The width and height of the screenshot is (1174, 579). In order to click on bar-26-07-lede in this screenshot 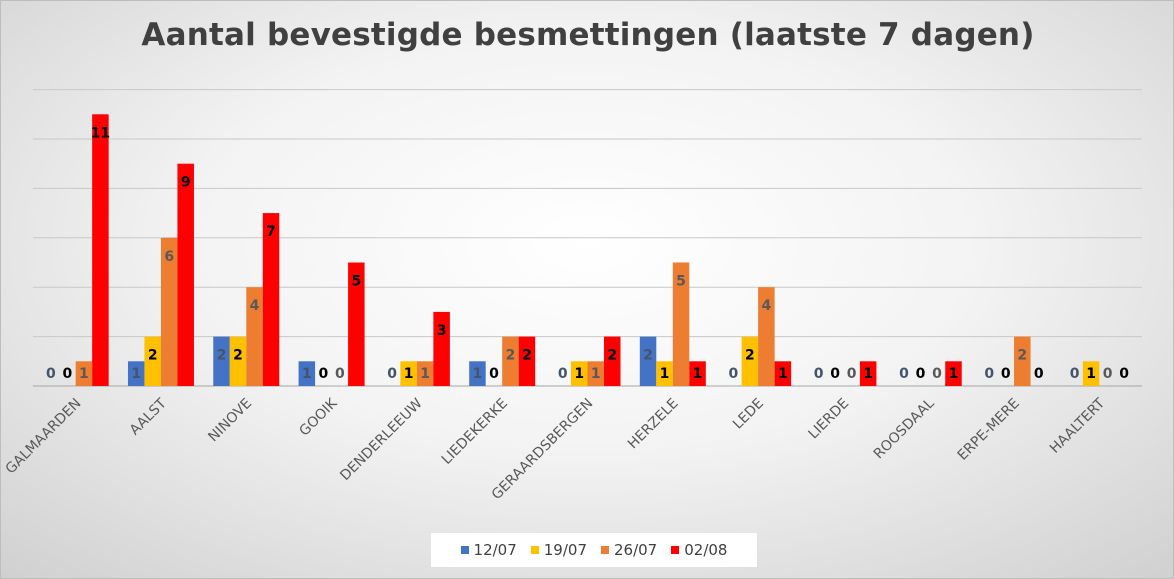, I will do `click(766, 336)`.